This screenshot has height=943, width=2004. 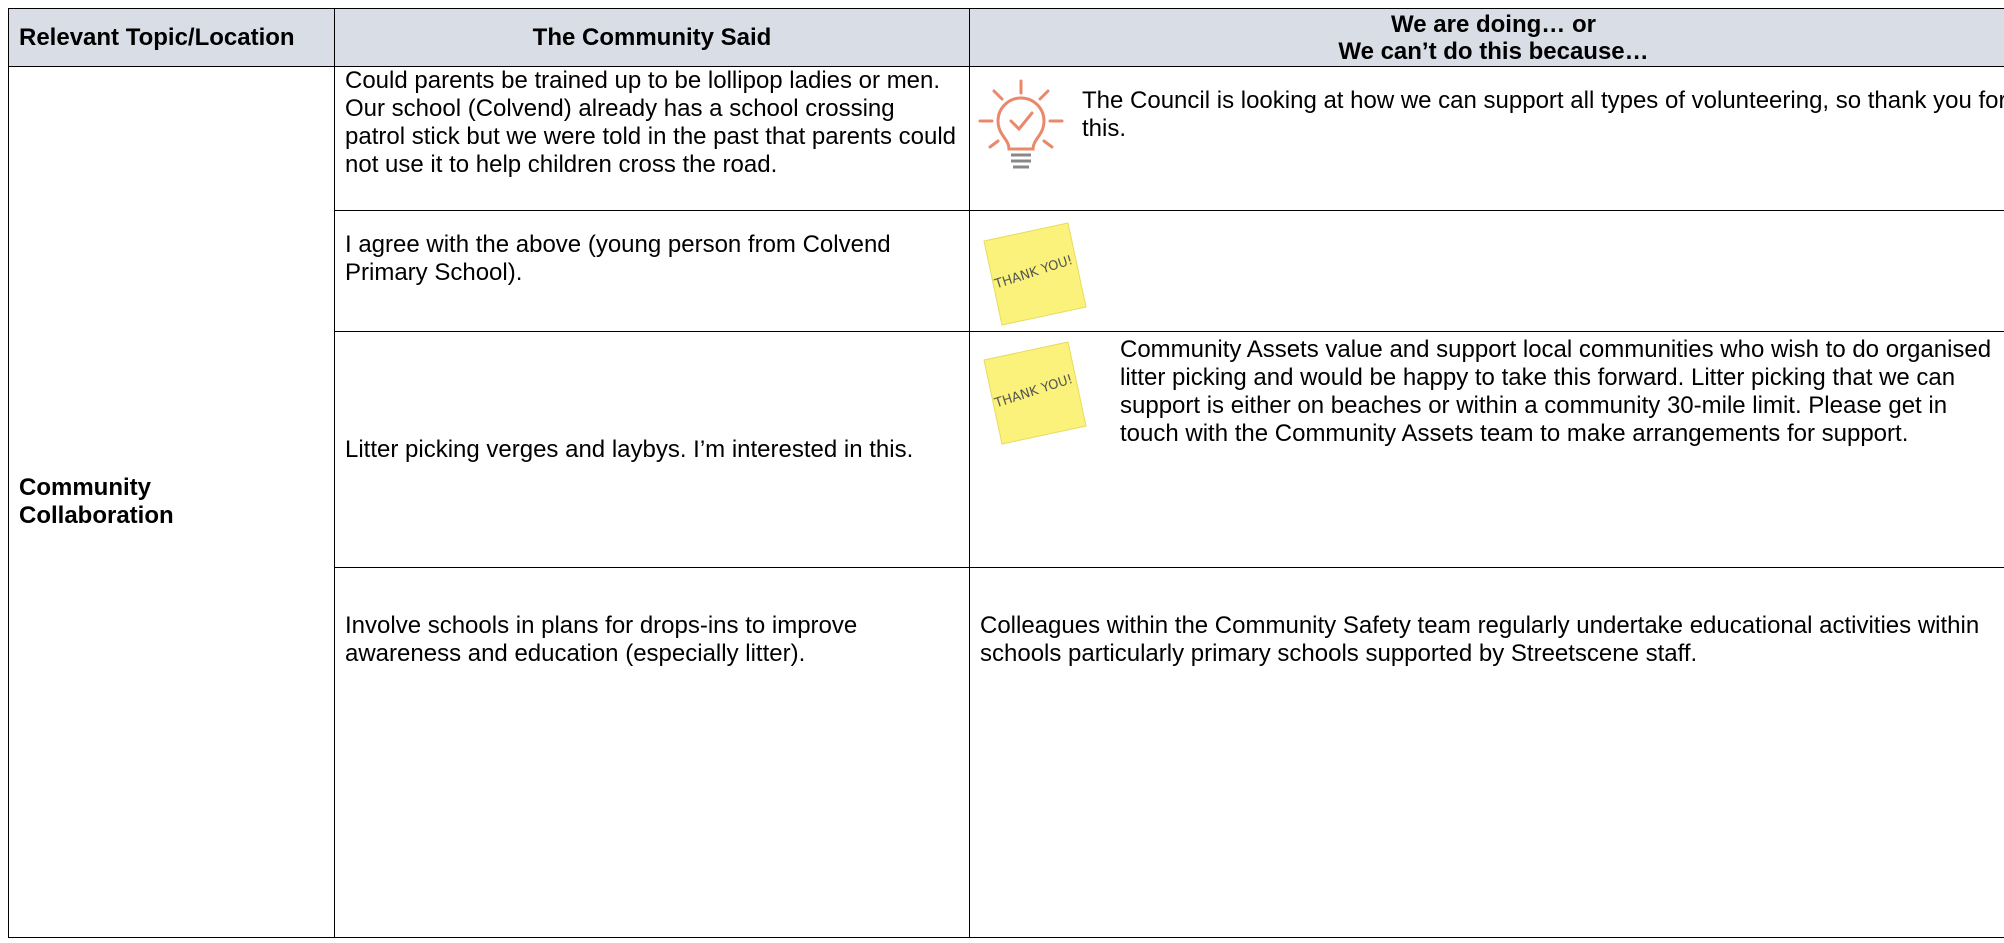 What do you see at coordinates (1021, 124) in the screenshot?
I see `lightbulb-icon` at bounding box center [1021, 124].